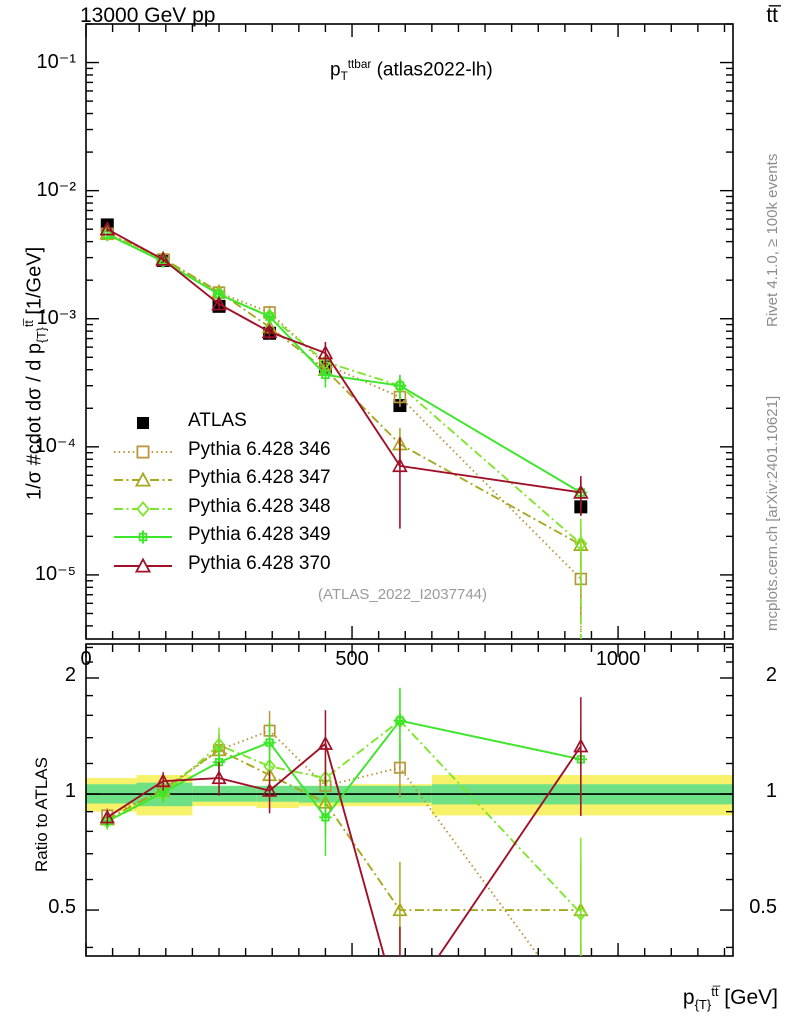  Describe the element at coordinates (259, 449) in the screenshot. I see `legend-label: Pythia 6.428 346` at that location.